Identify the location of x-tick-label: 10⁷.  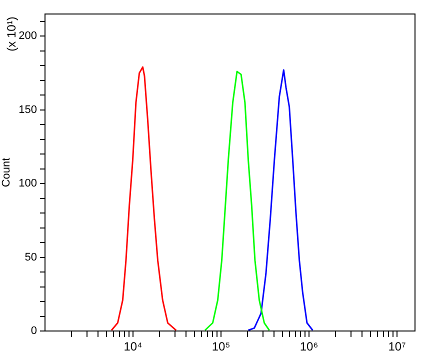
(397, 347).